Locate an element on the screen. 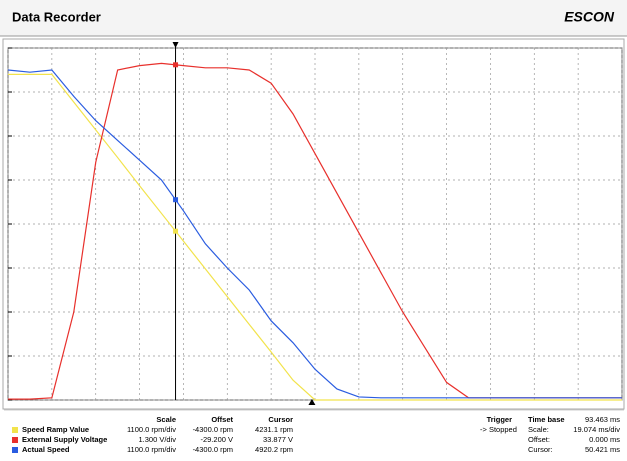 This screenshot has width=627, height=461. legend-label: Speed Ramp Value is located at coordinates (55, 429).